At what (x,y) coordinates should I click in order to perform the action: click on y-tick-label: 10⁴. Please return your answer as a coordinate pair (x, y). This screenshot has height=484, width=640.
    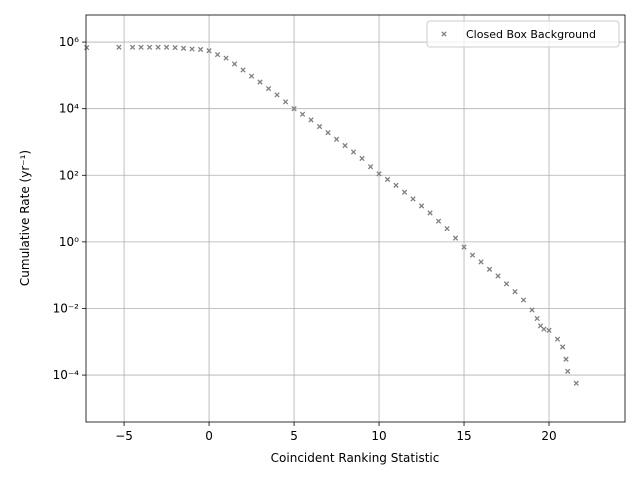
    Looking at the image, I should click on (69, 109).